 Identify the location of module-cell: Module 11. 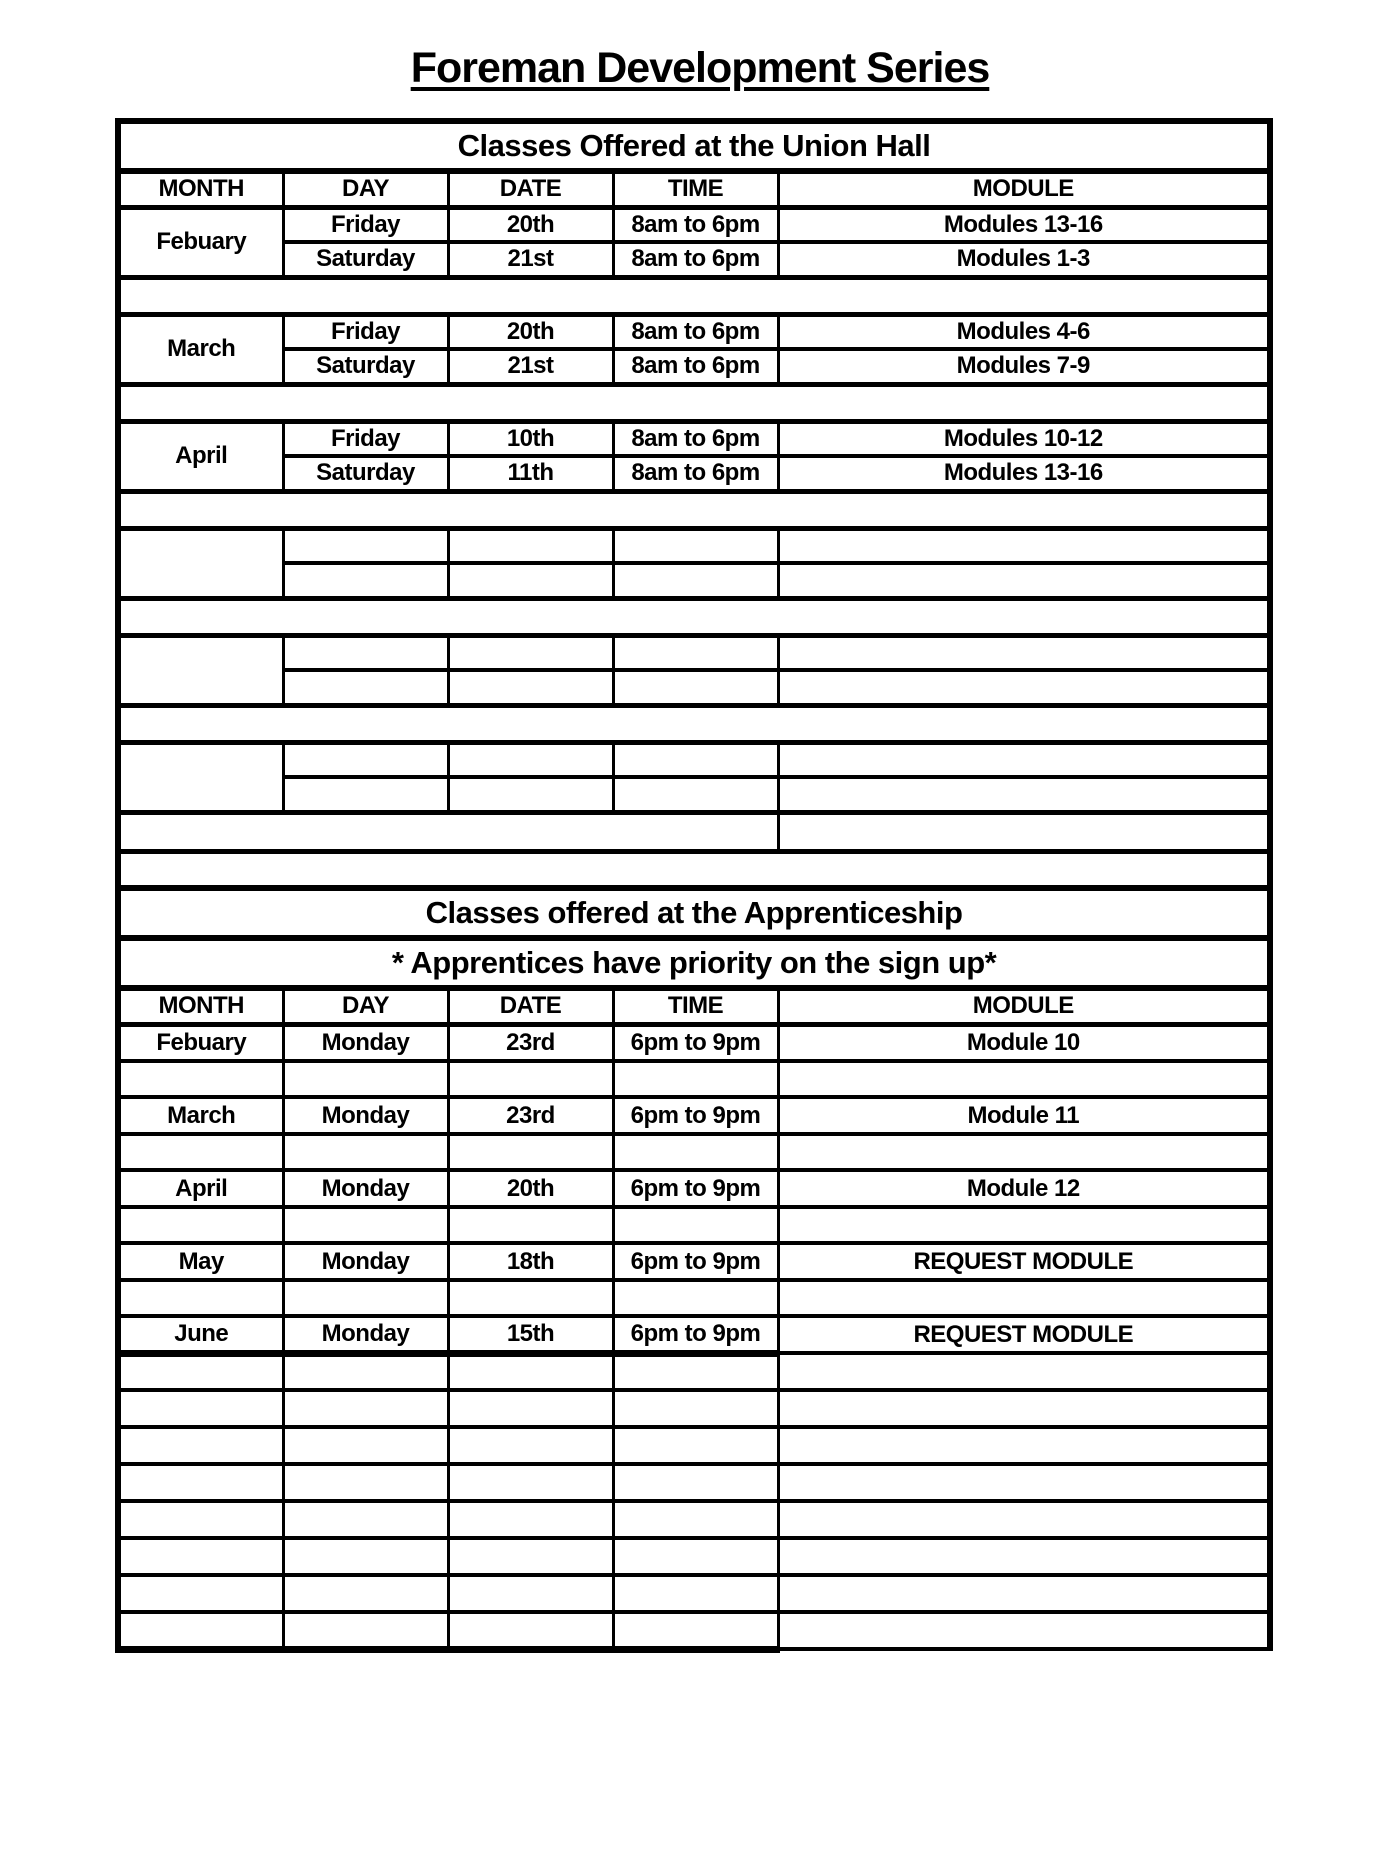
(1024, 1115).